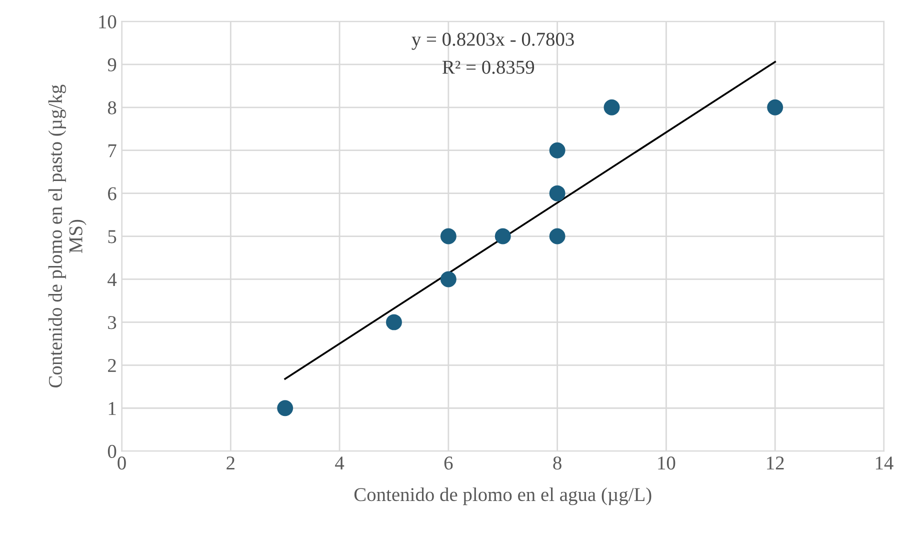 Image resolution: width=902 pixels, height=537 pixels. Describe the element at coordinates (667, 463) in the screenshot. I see `x-tick-label: 10` at that location.